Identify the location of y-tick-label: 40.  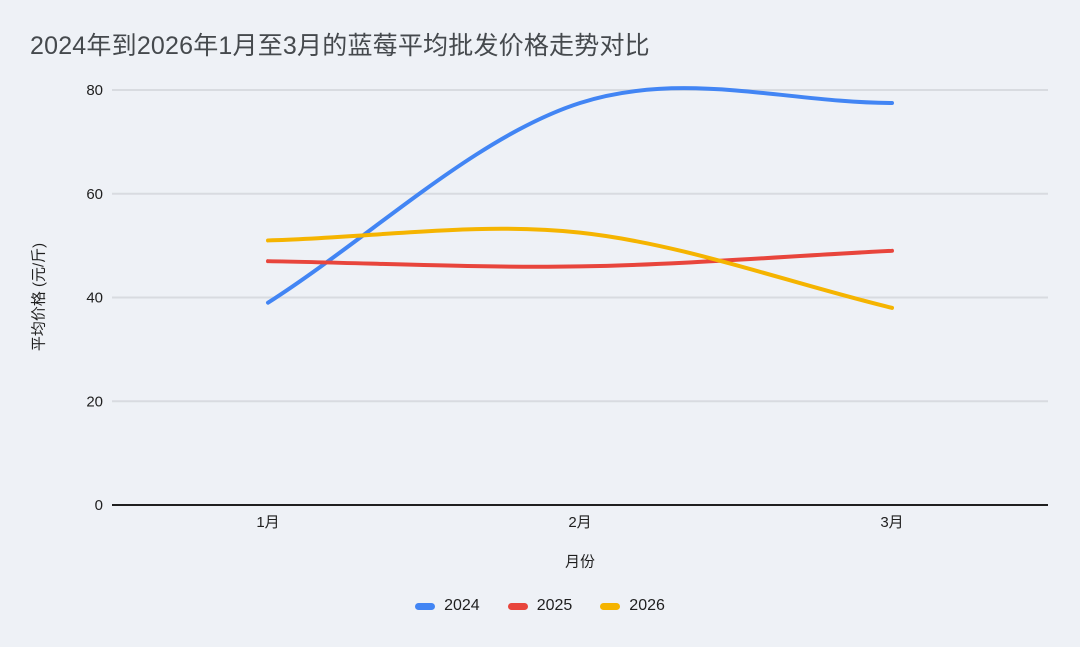
(94, 298).